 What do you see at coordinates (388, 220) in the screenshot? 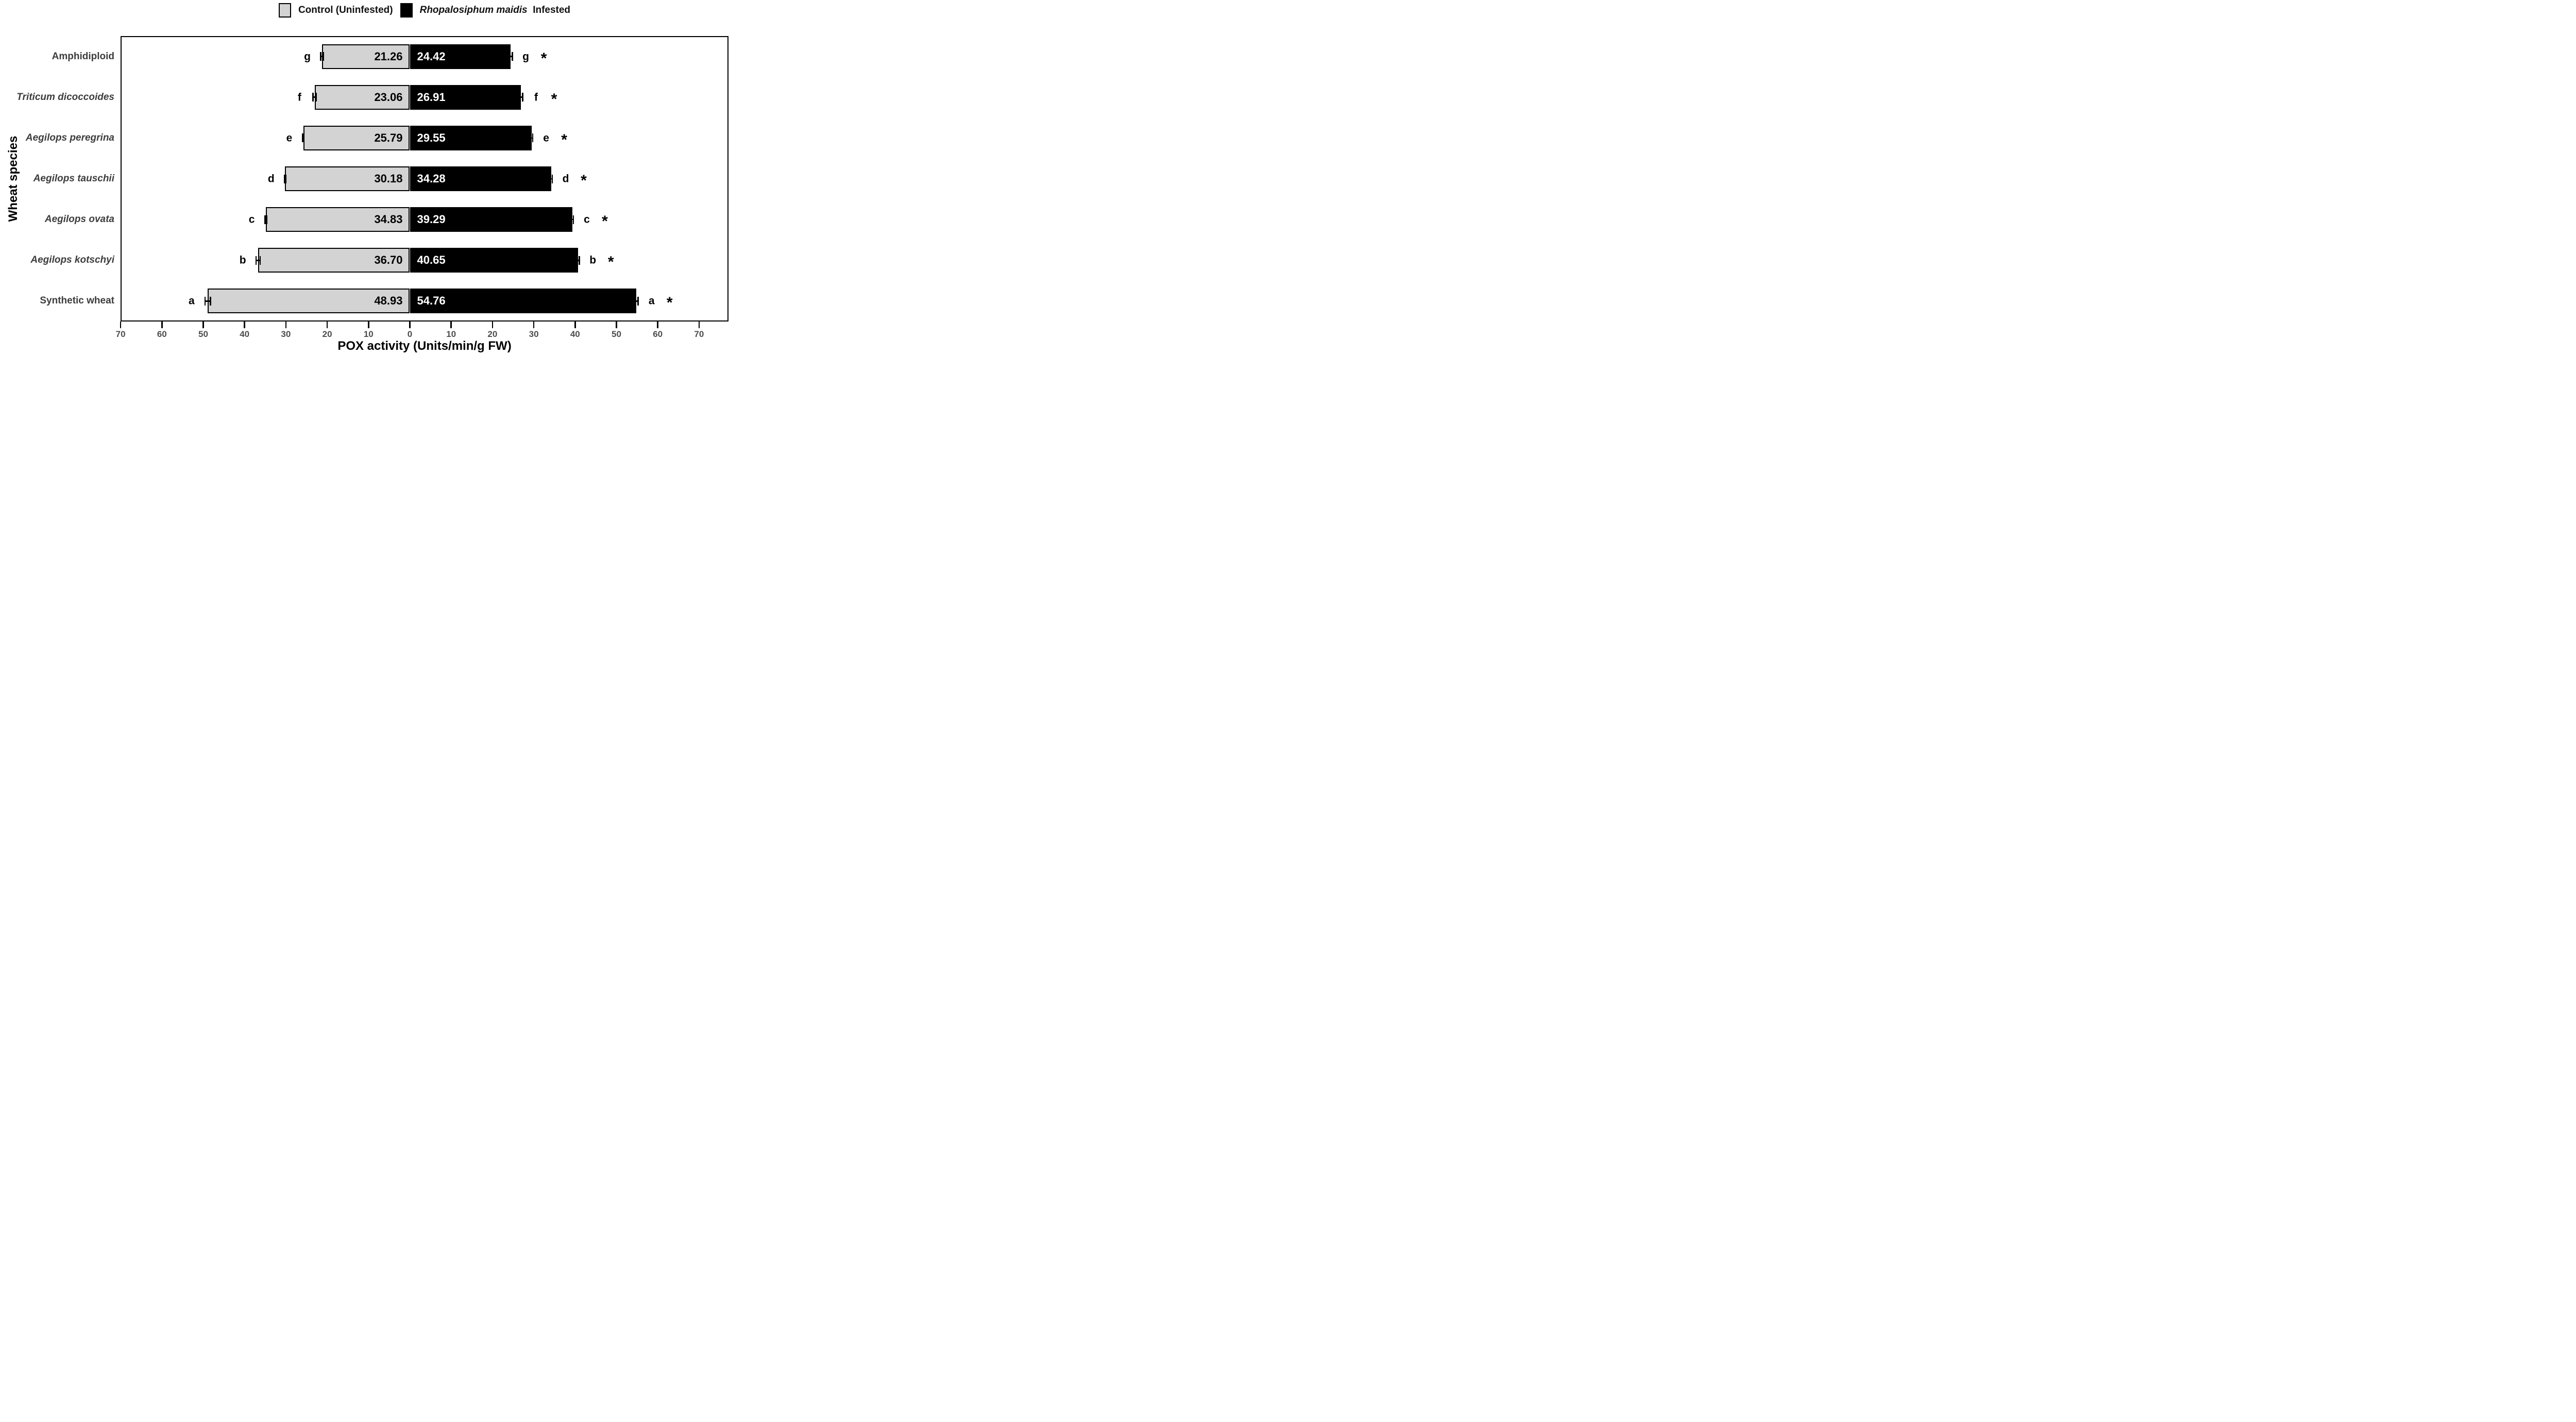
I see `control-value-label: 34.83` at bounding box center [388, 220].